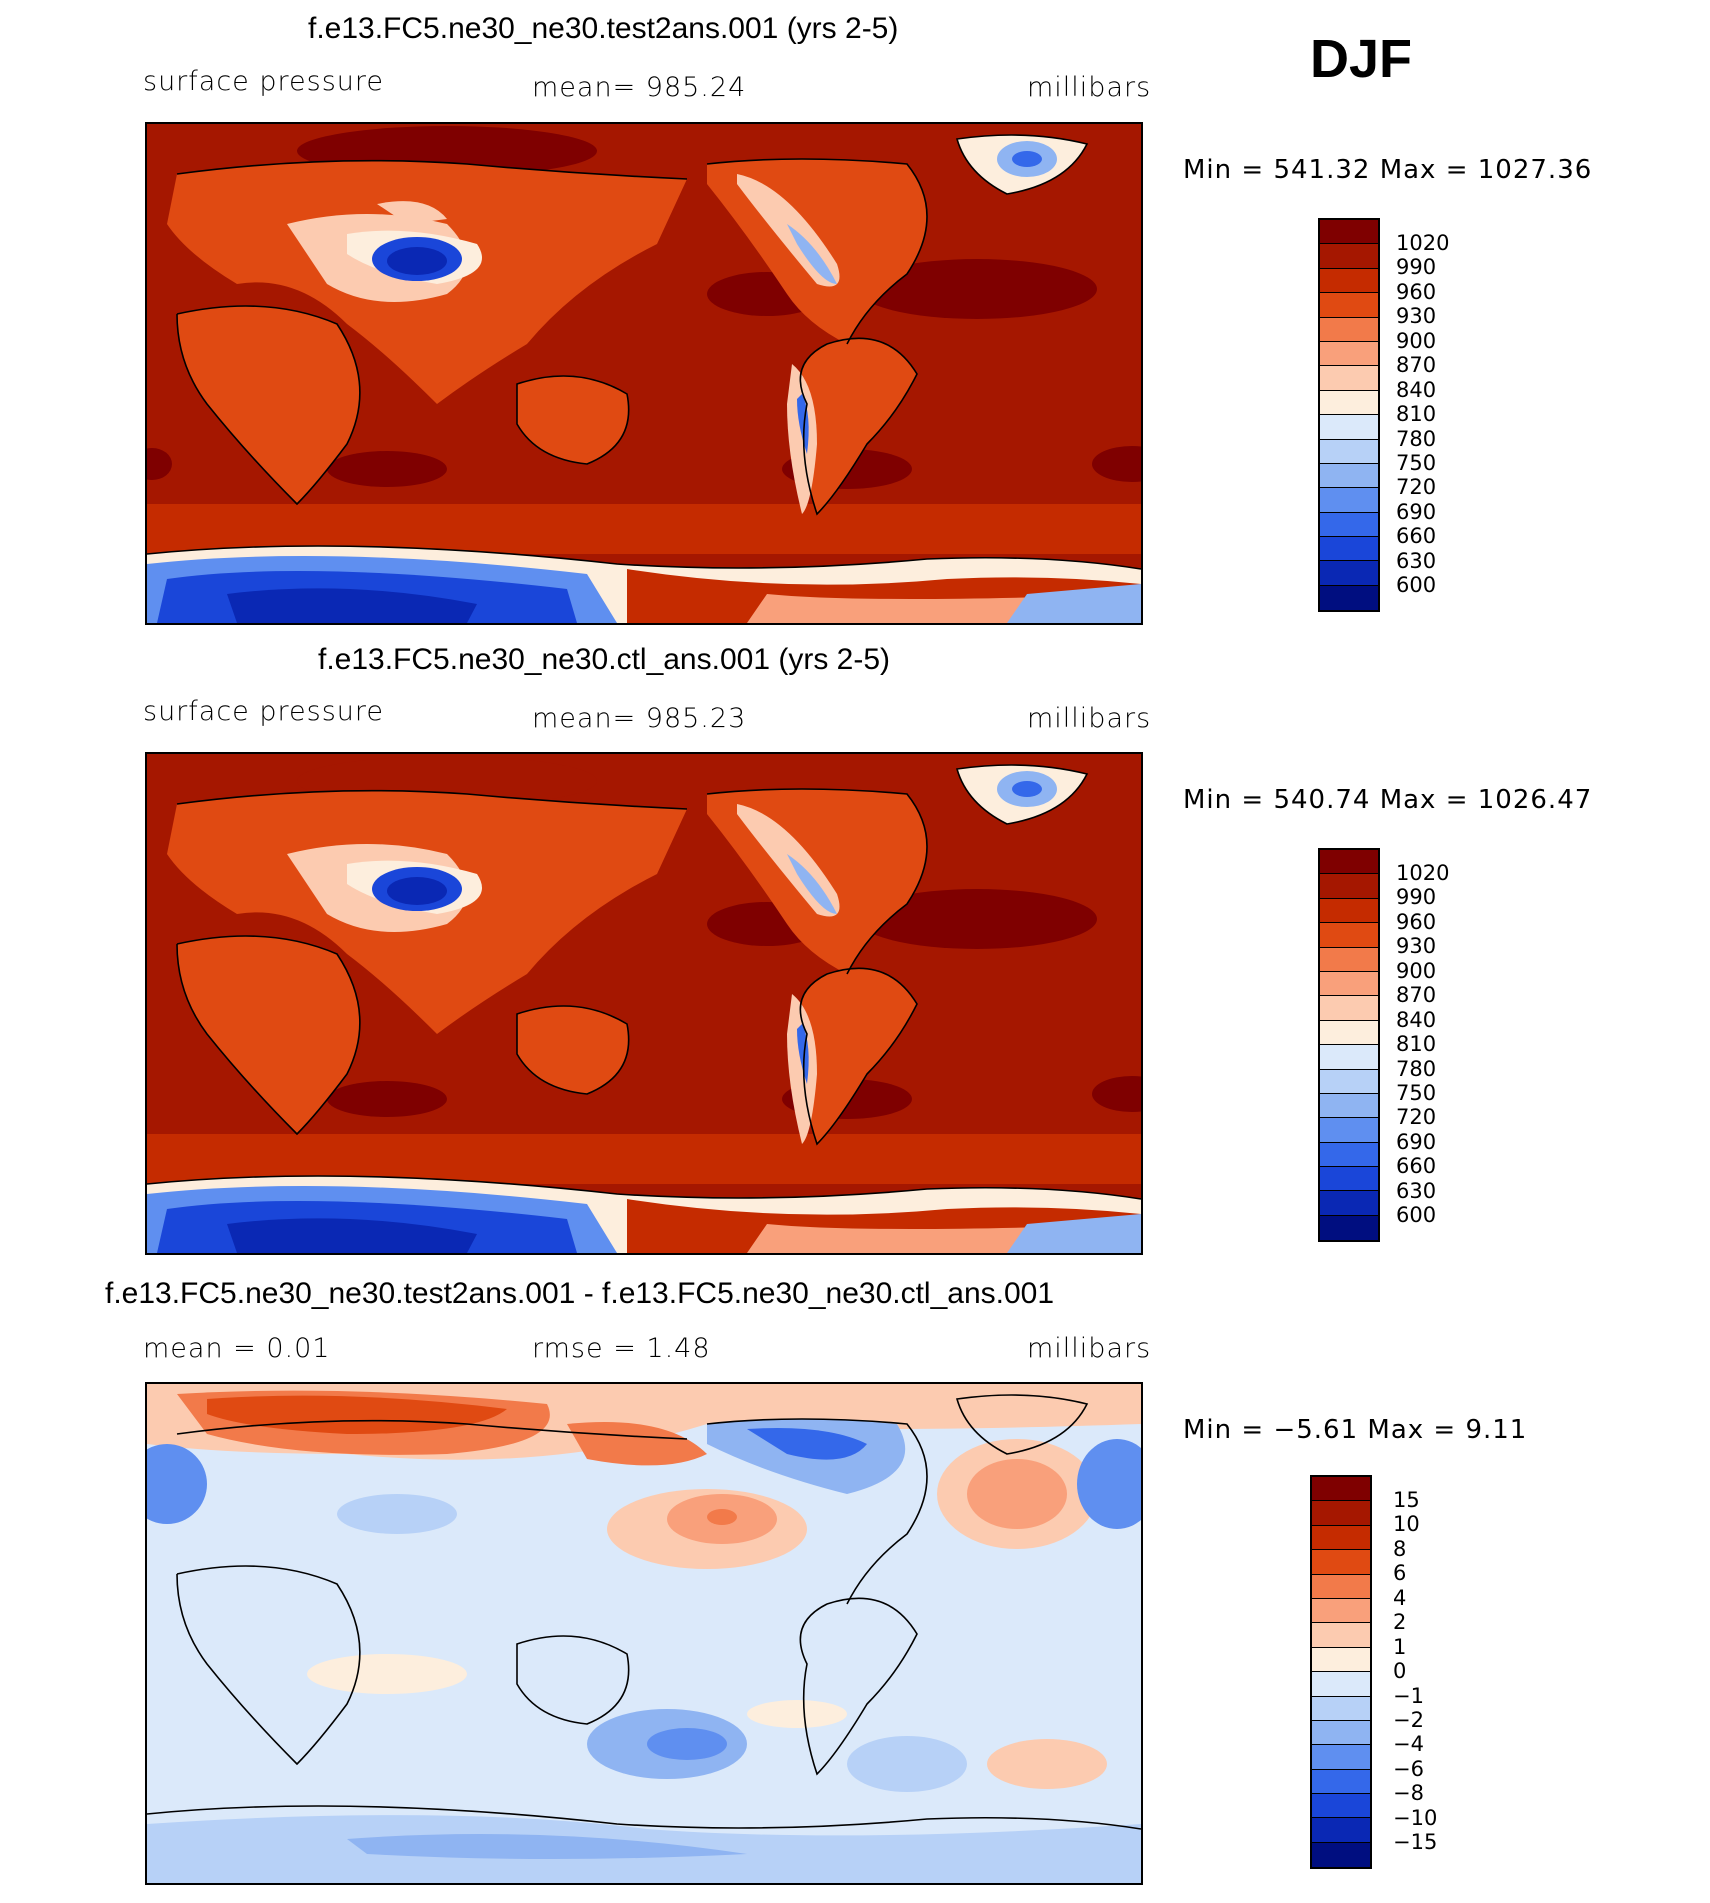  I want to click on panel2-units: millibars, so click(1089, 718).